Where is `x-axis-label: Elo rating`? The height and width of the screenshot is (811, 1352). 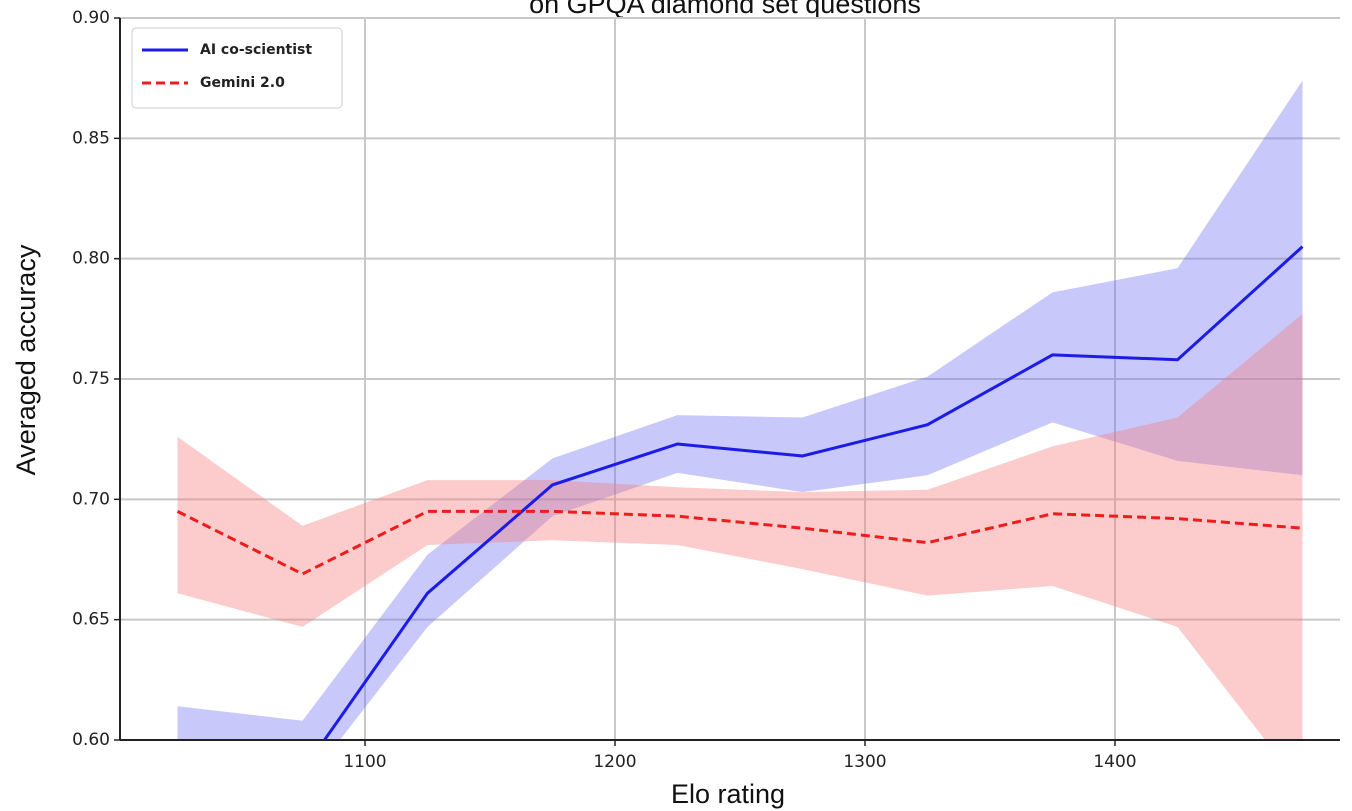
x-axis-label: Elo rating is located at coordinates (728, 794).